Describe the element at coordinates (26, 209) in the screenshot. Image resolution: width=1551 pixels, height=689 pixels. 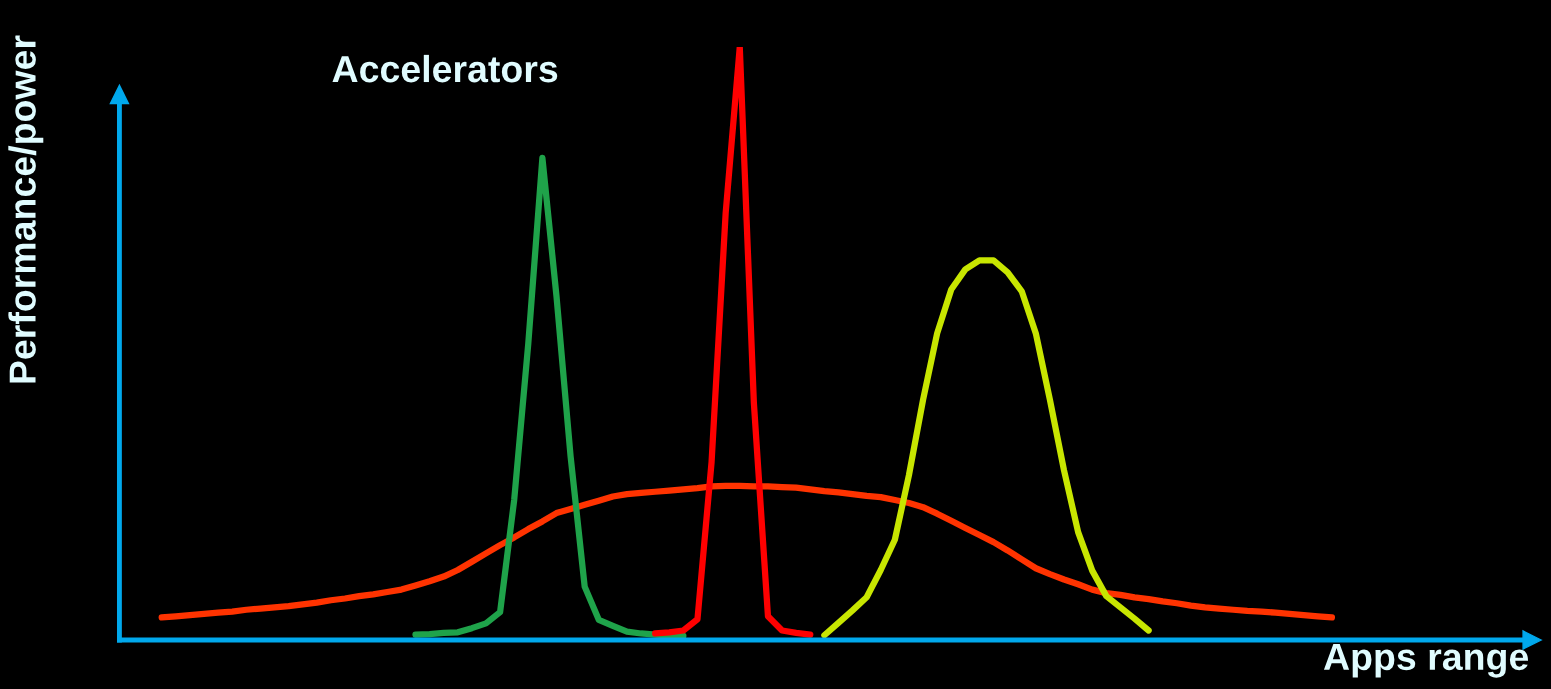
I see `y-axis-title: Performance/power` at that location.